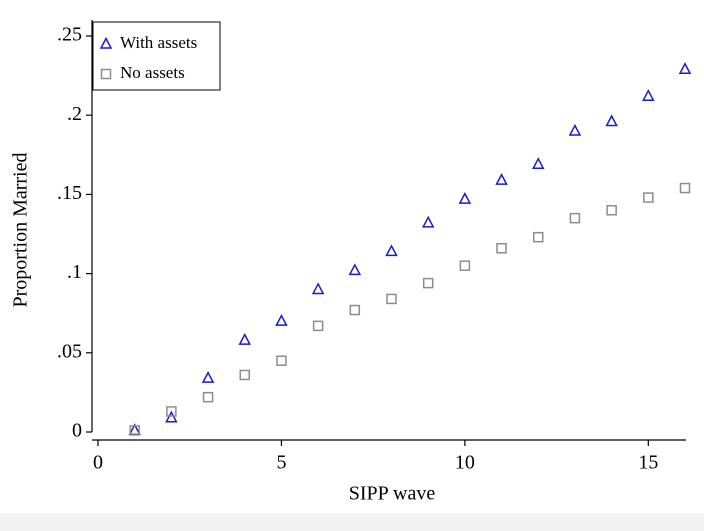  What do you see at coordinates (352, 522) in the screenshot?
I see `footer-band` at bounding box center [352, 522].